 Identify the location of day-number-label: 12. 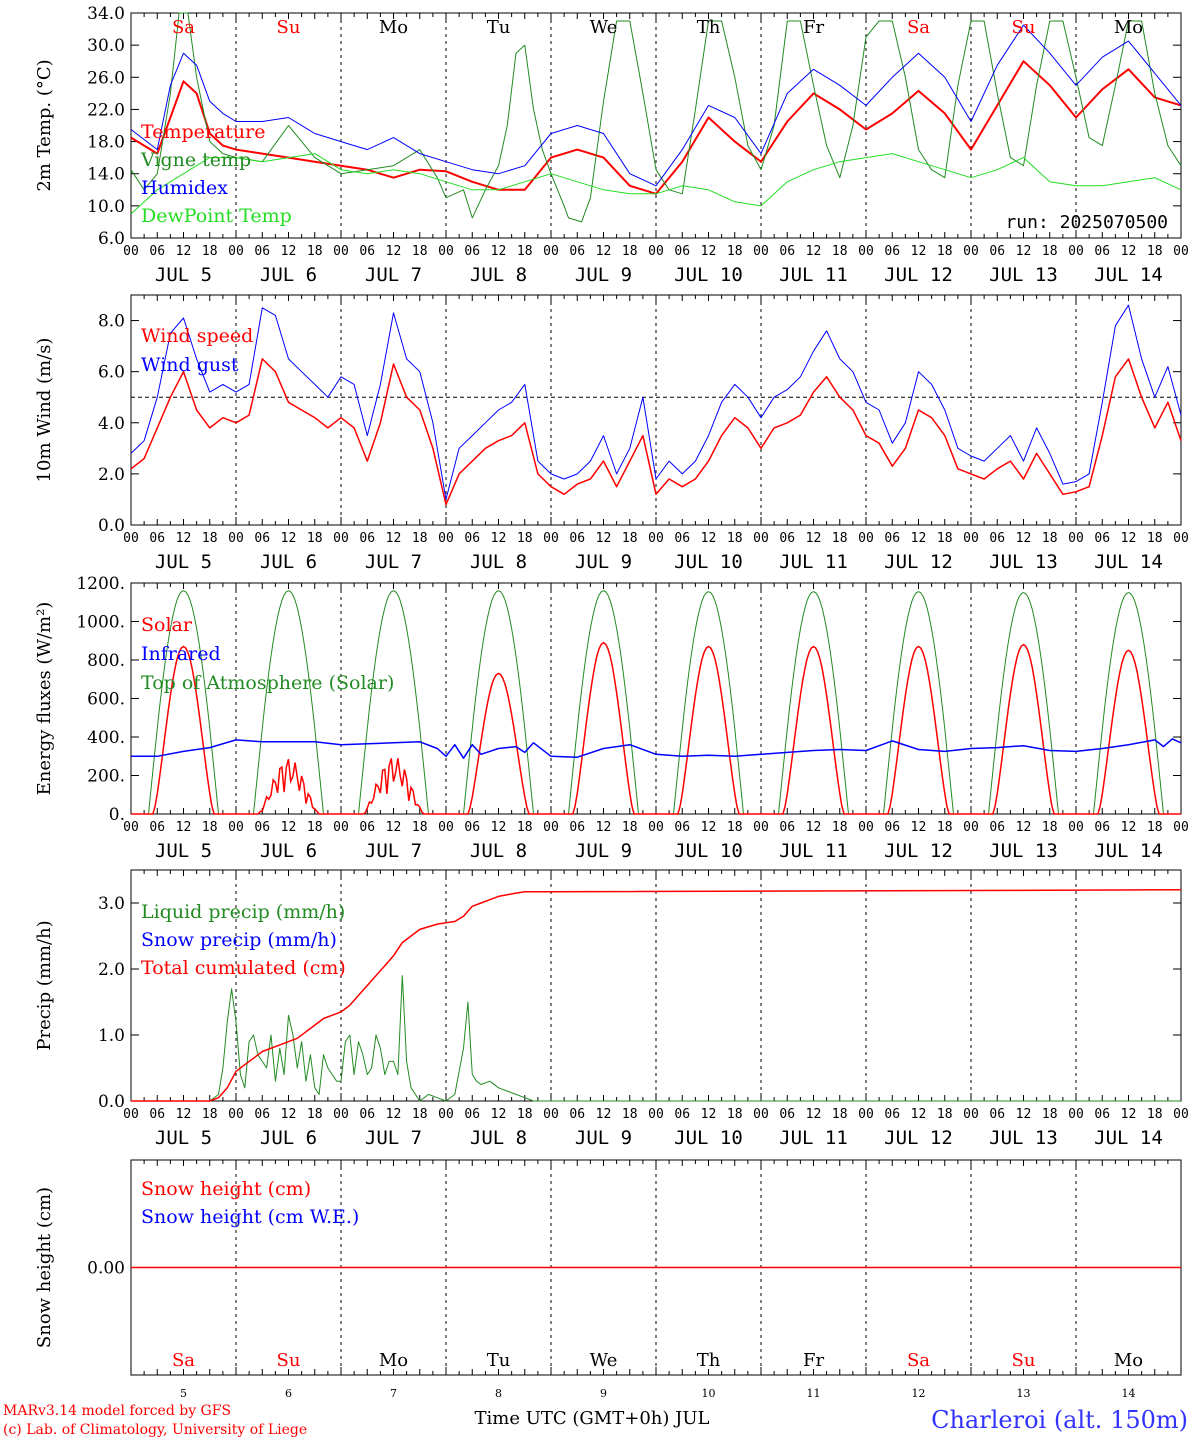
(919, 1393).